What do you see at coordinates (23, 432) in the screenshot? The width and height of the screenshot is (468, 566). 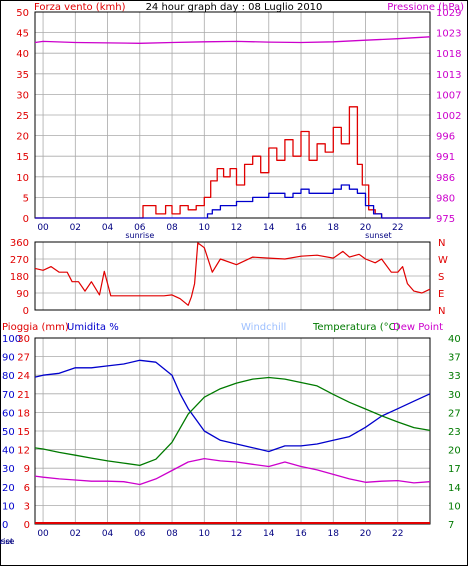 I see `rain-ytick-15: 15` at bounding box center [23, 432].